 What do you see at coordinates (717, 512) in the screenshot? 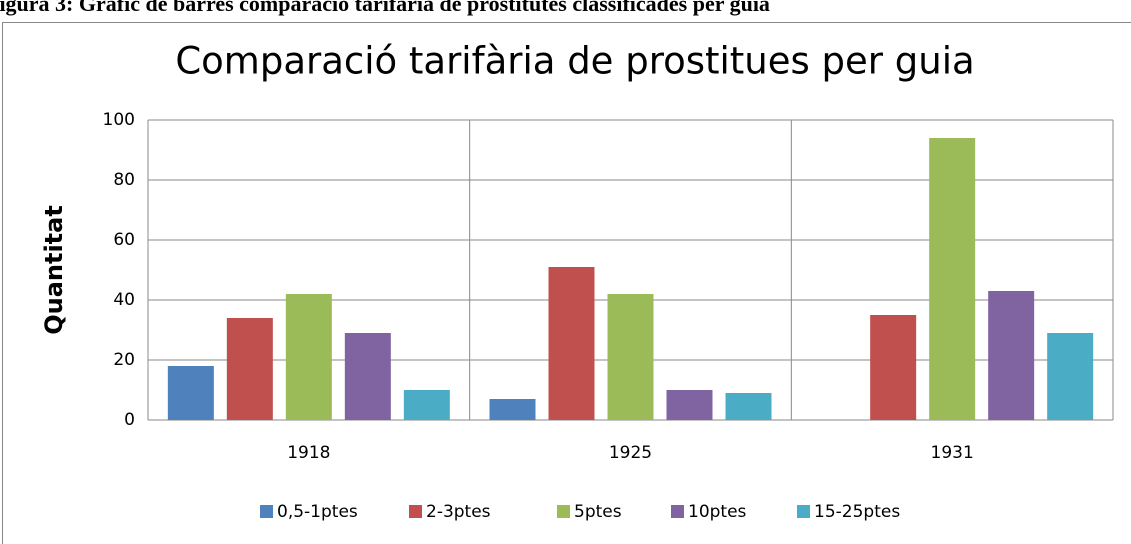
I see `legend-label: 10ptes` at bounding box center [717, 512].